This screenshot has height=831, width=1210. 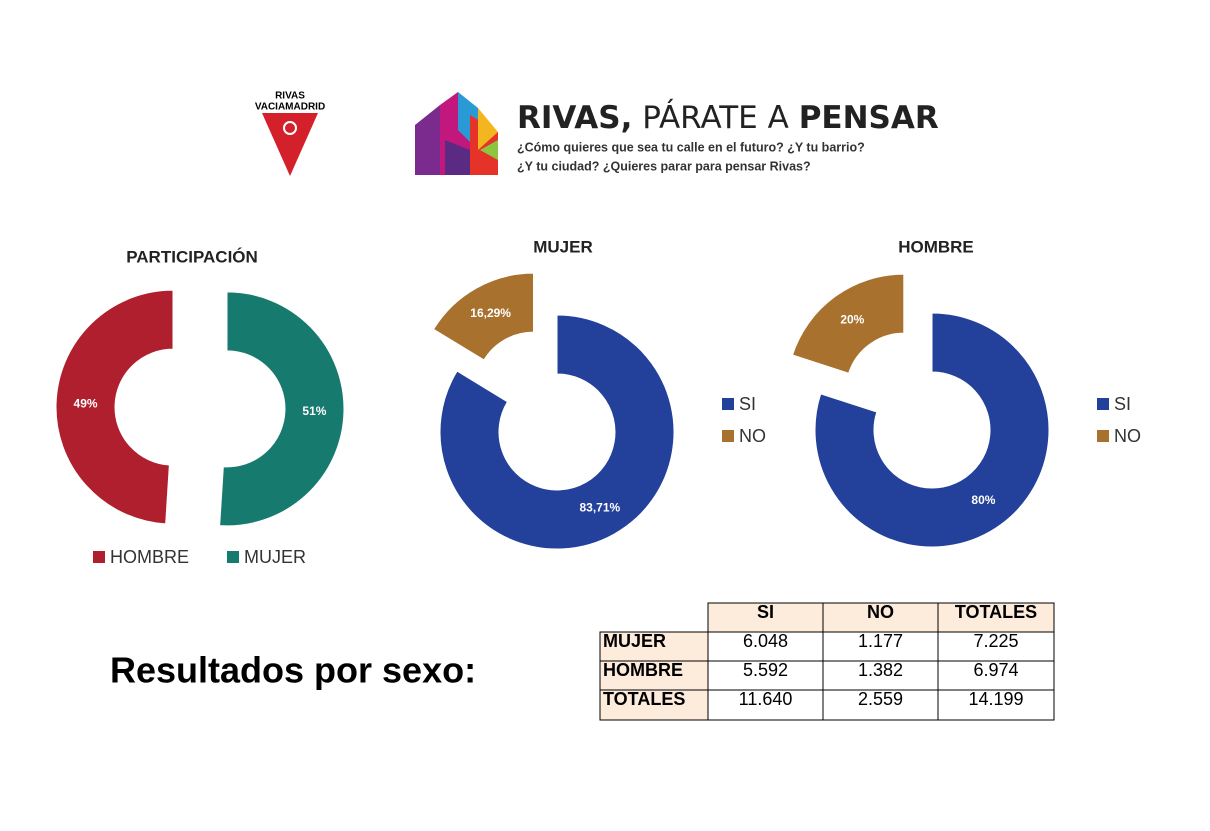 I want to click on table-header: NO, so click(x=880, y=612).